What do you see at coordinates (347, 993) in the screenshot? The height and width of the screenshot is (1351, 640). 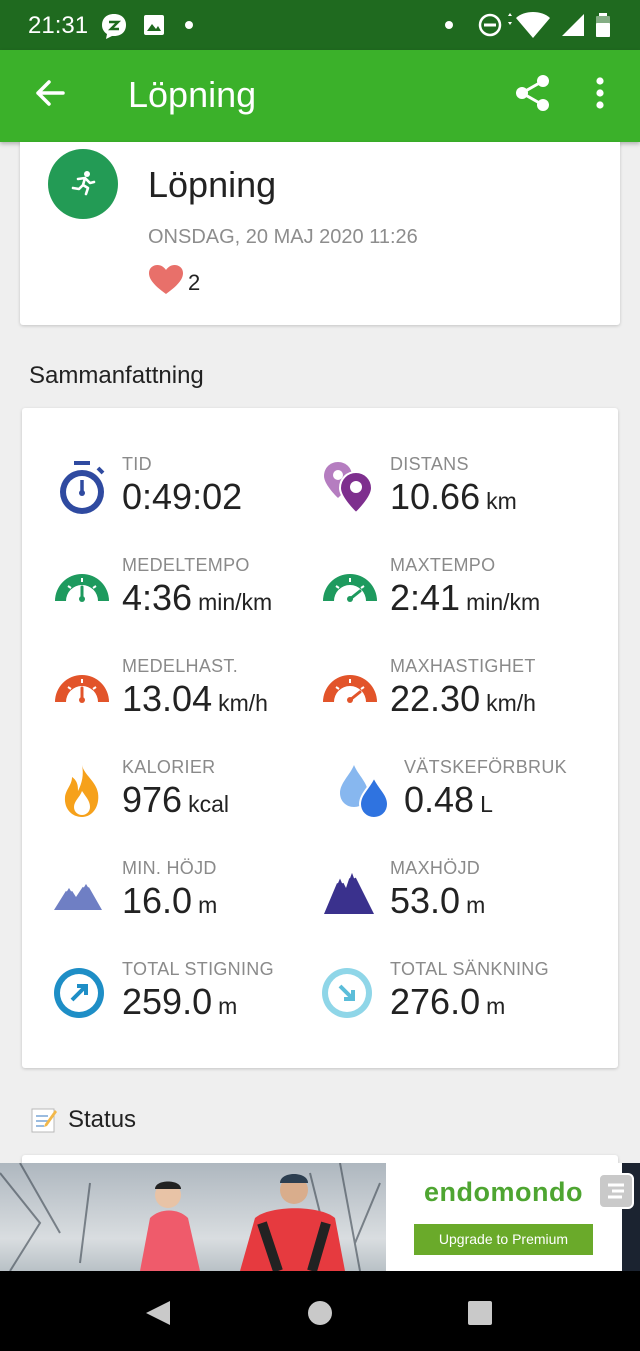 I see `descent-icon` at bounding box center [347, 993].